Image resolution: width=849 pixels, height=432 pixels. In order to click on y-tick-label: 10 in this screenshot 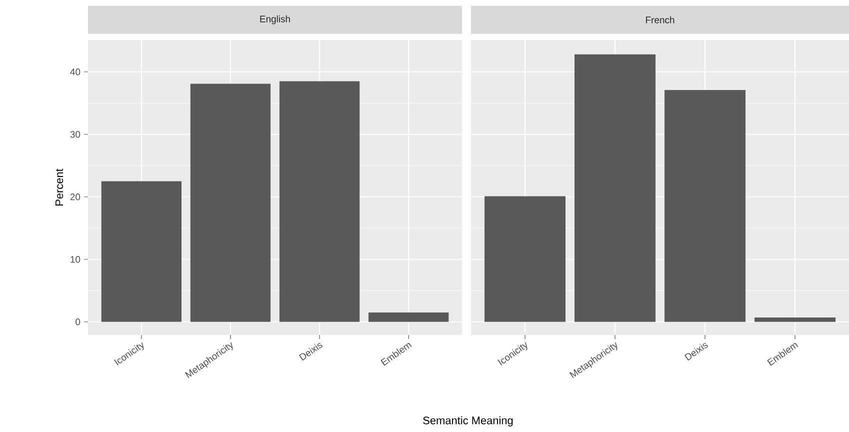, I will do `click(75, 259)`.